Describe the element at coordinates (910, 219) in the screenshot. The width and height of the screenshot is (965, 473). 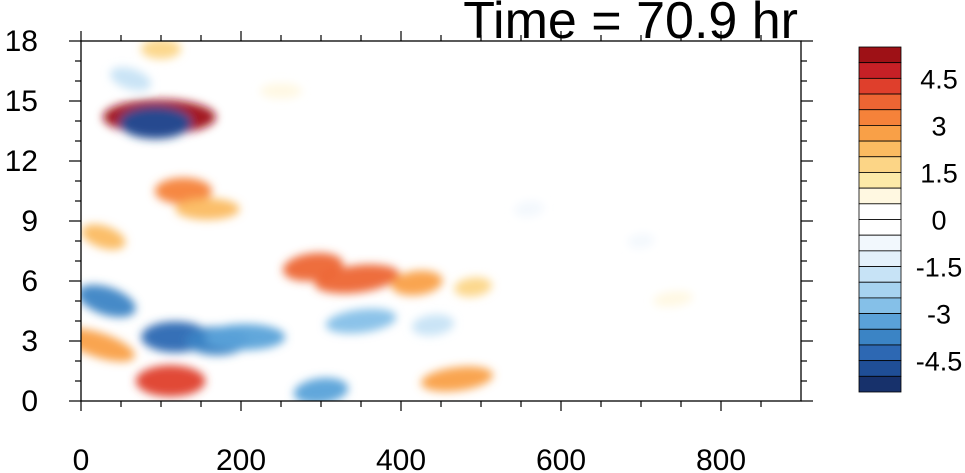
I see `colorbar: 4.5 3 1.5 0 -1.5 -3 -4.5` at that location.